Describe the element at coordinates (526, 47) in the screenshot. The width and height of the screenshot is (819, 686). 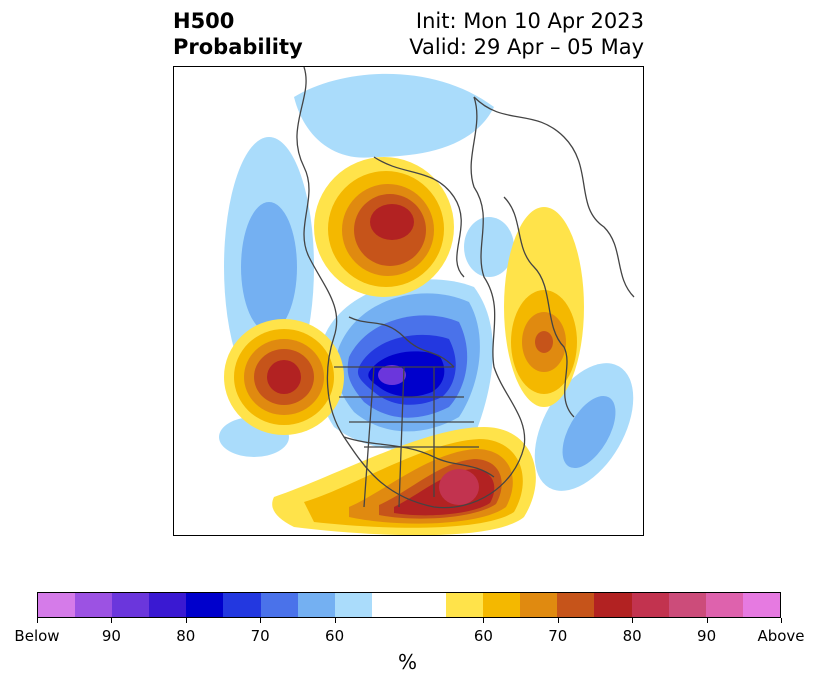
I see `valid-range: Valid: 29 Apr – 05 May` at that location.